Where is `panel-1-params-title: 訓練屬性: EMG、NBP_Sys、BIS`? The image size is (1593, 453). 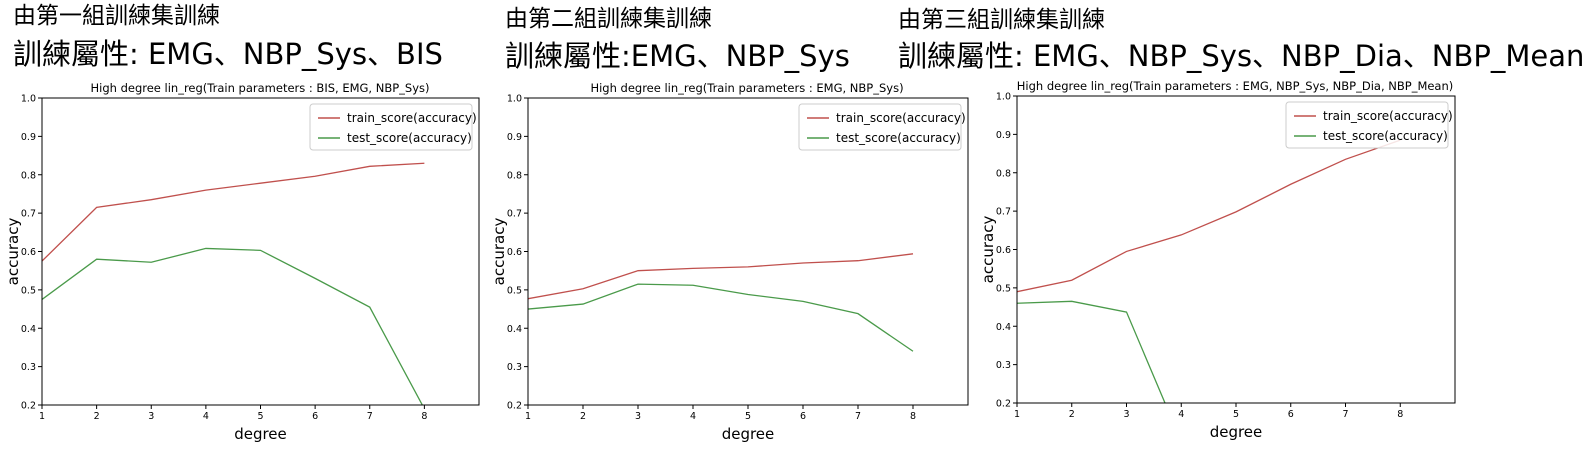
panel-1-params-title: 訓練屬性: EMG、NBP_Sys、BIS is located at coordinates (228, 54).